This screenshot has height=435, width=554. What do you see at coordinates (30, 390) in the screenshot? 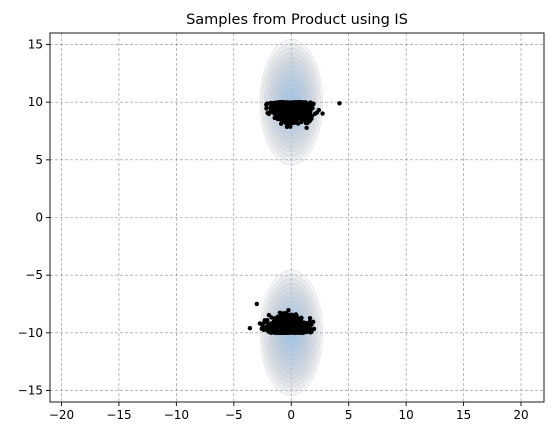
I see `y-tick-label: −15` at bounding box center [30, 390].